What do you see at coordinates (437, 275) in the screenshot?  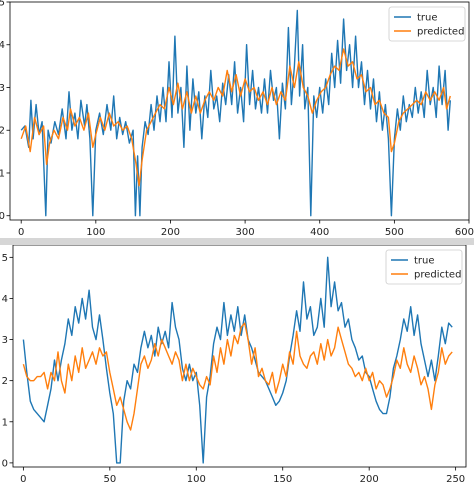 I see `bottom-legend-label-predicted: predicted` at bounding box center [437, 275].